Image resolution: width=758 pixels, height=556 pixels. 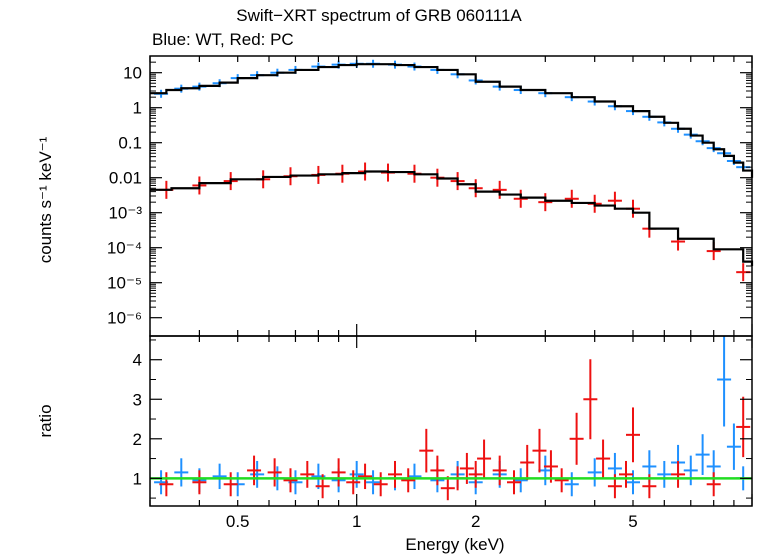 I want to click on y-tick-label: 0.1, so click(x=130, y=143).